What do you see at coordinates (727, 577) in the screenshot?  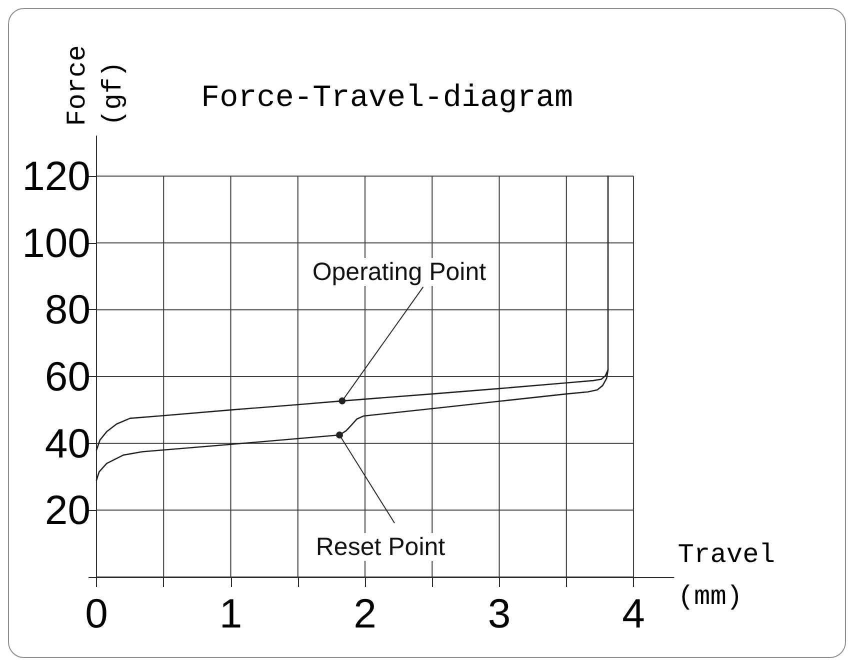 I see `x-axis-title: Travel (mm)` at bounding box center [727, 577].